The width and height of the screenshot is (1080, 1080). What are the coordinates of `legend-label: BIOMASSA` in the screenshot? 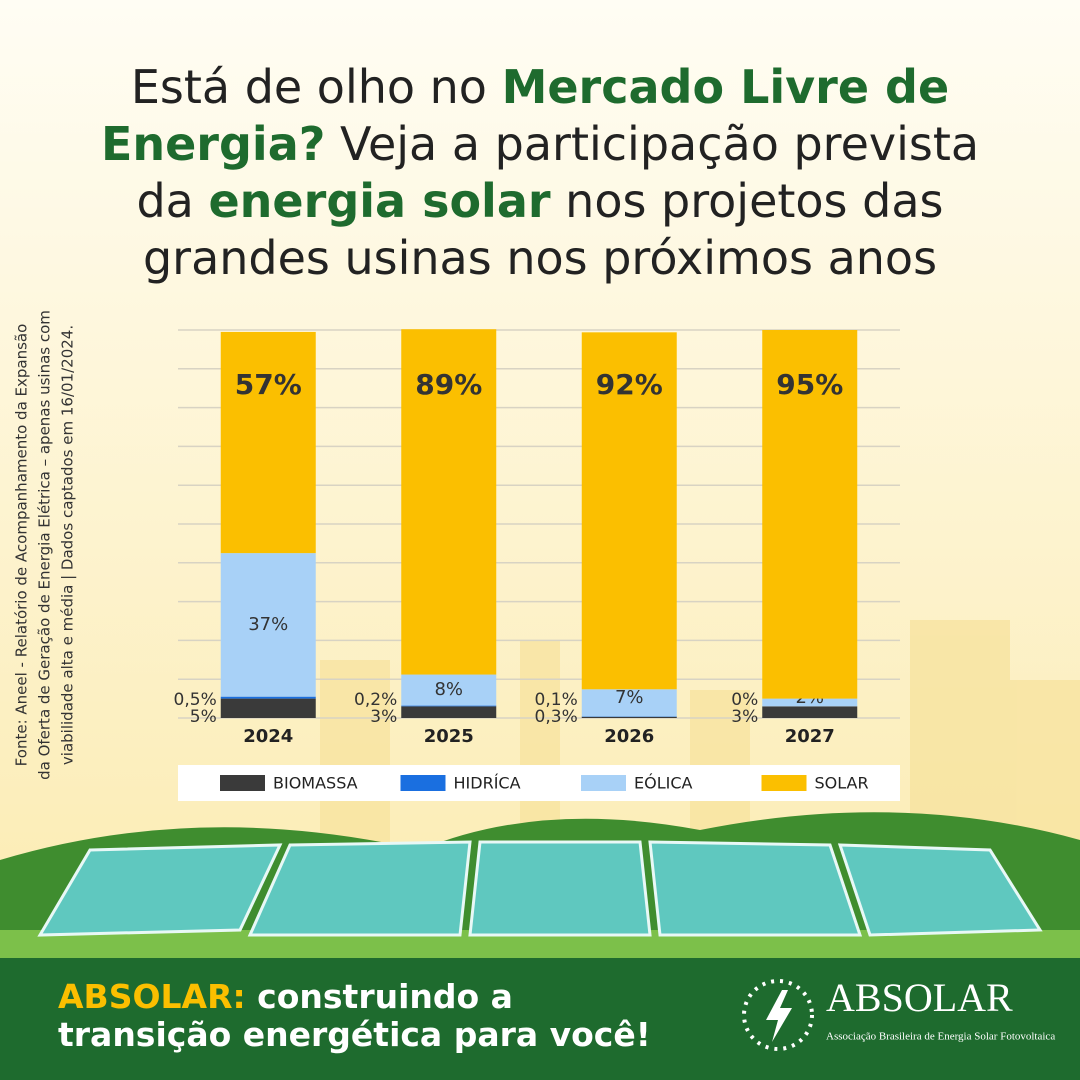 It's located at (315, 783).